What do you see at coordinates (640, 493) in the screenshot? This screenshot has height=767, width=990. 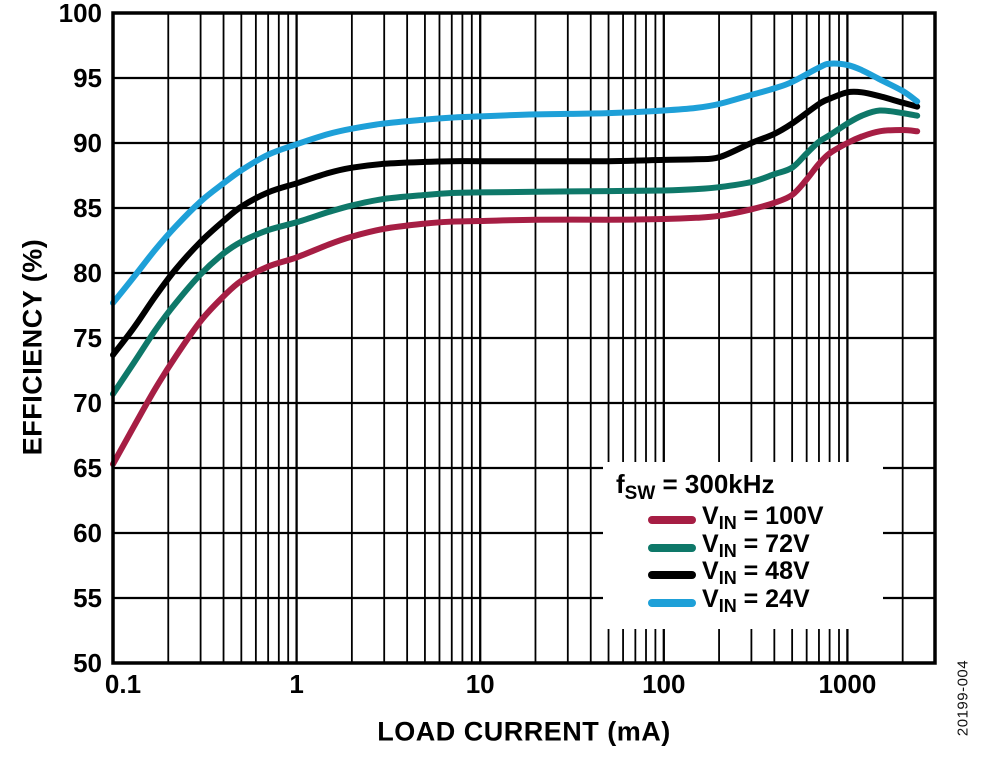 I see `legend-text-part: SW` at bounding box center [640, 493].